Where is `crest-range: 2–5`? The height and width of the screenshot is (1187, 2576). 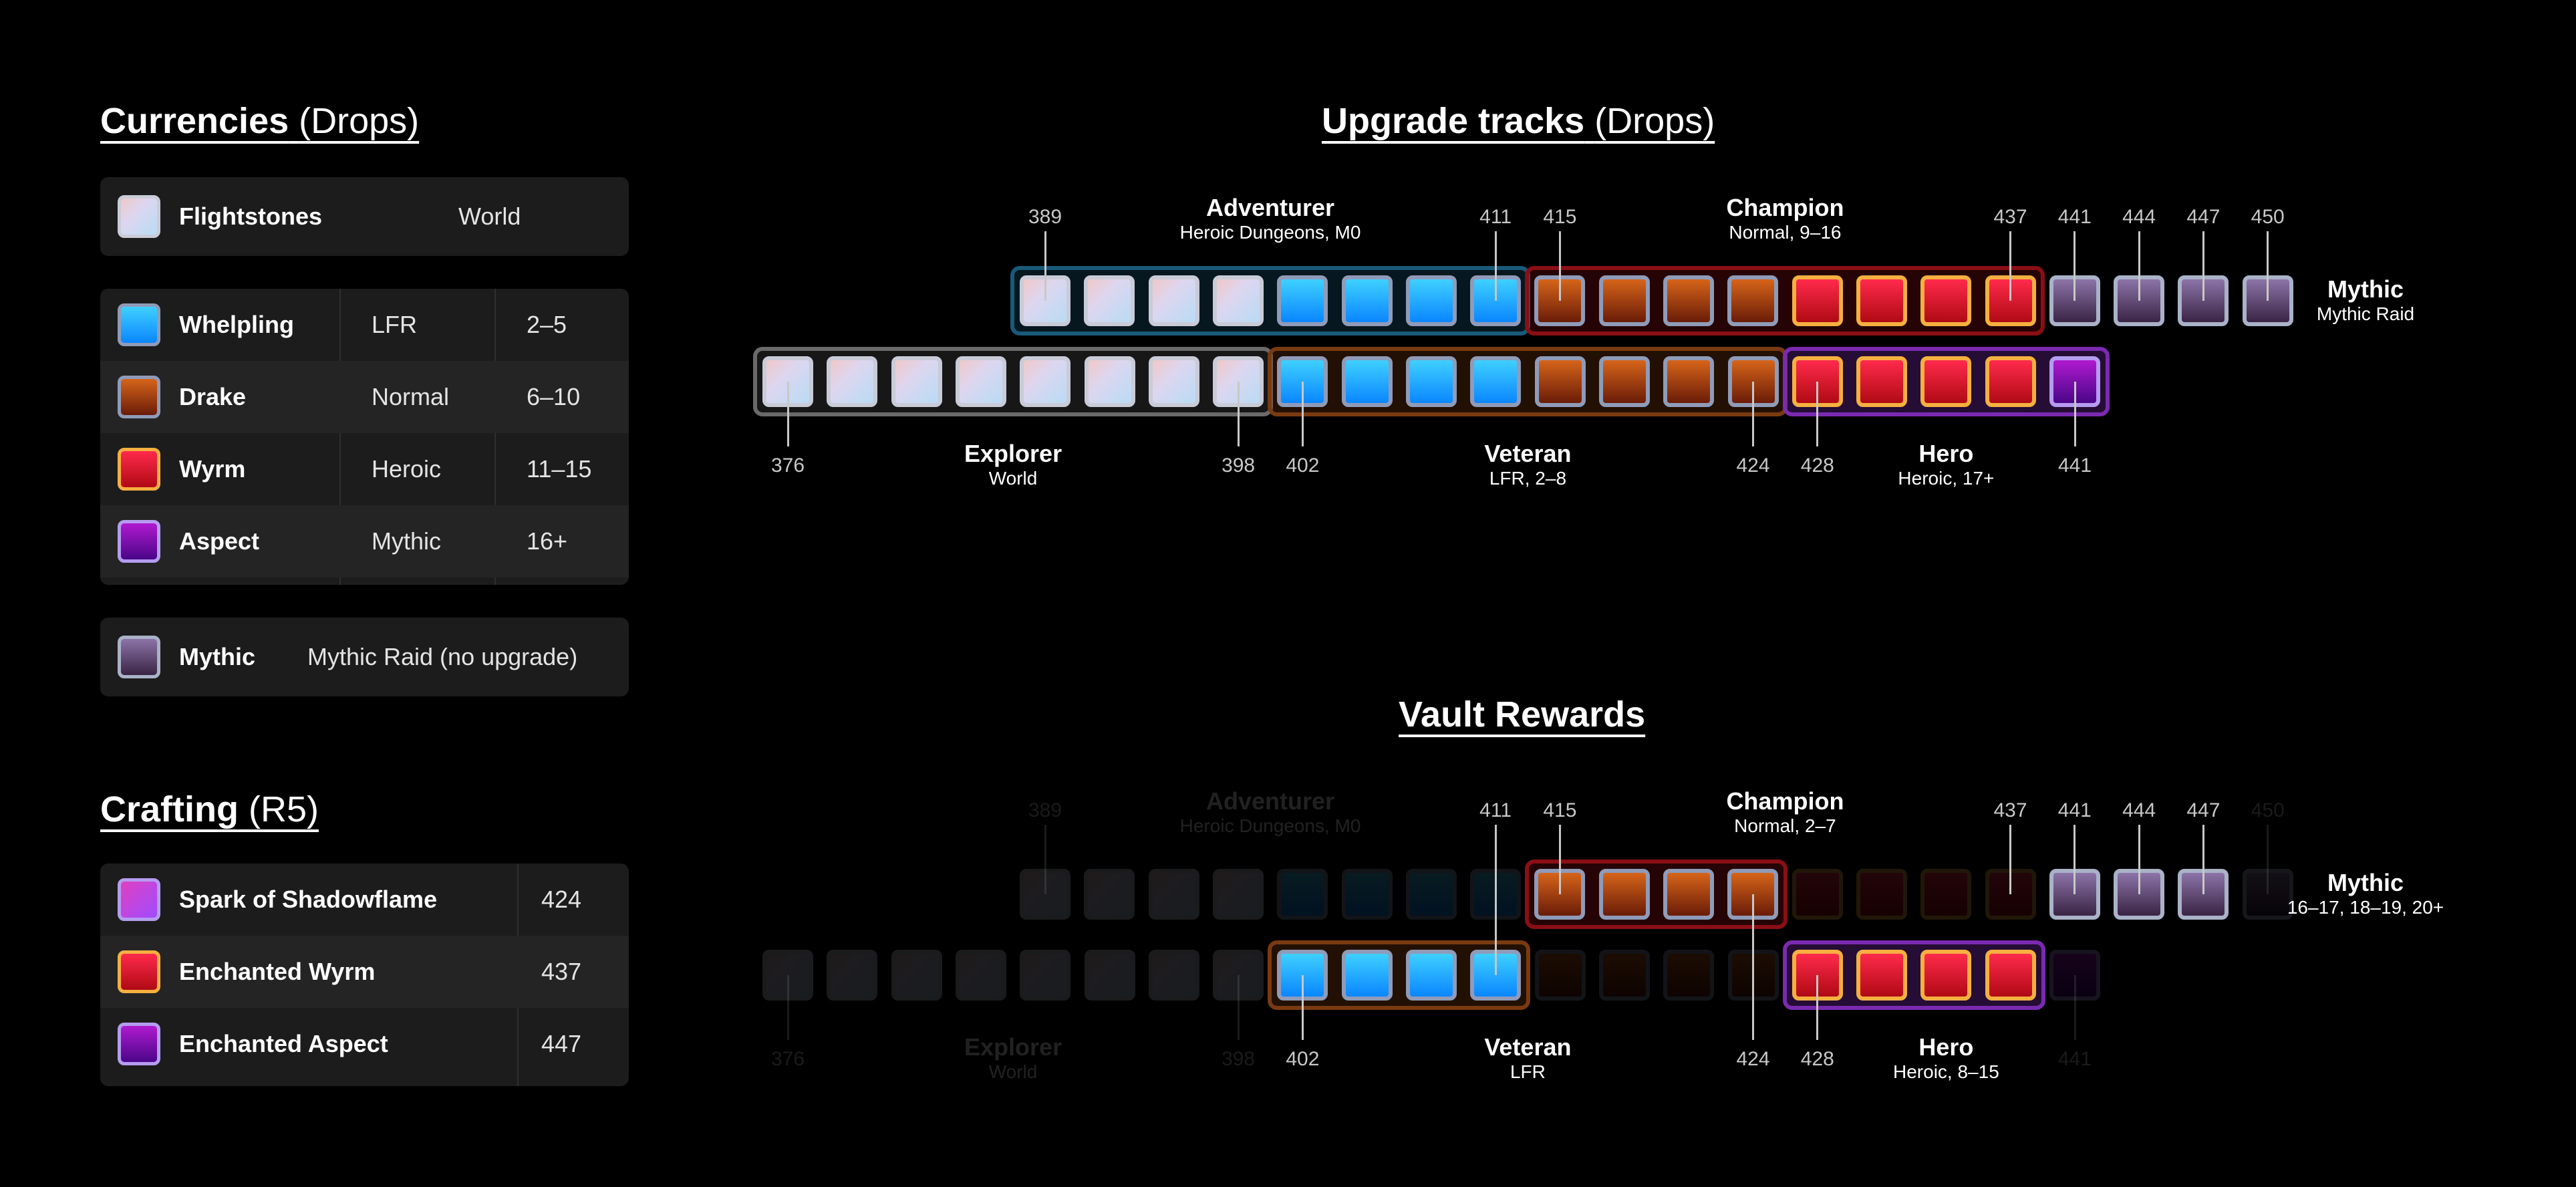
crest-range: 2–5 is located at coordinates (547, 325).